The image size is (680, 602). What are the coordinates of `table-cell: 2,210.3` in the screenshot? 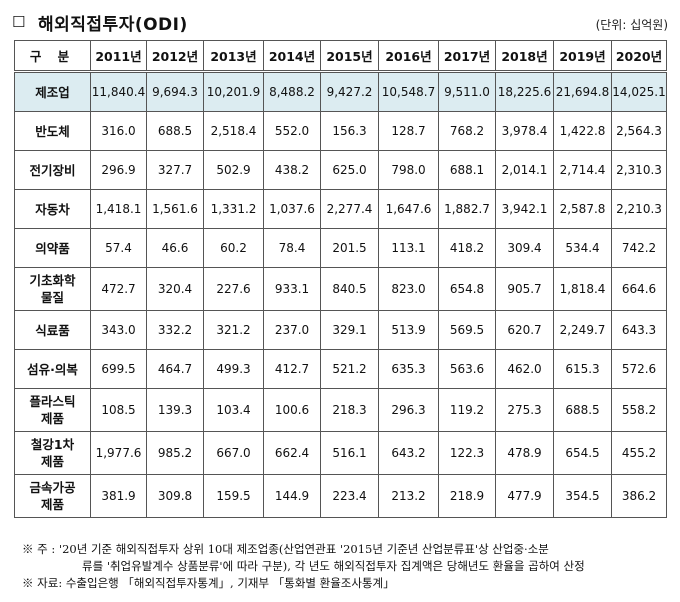 It's located at (639, 209).